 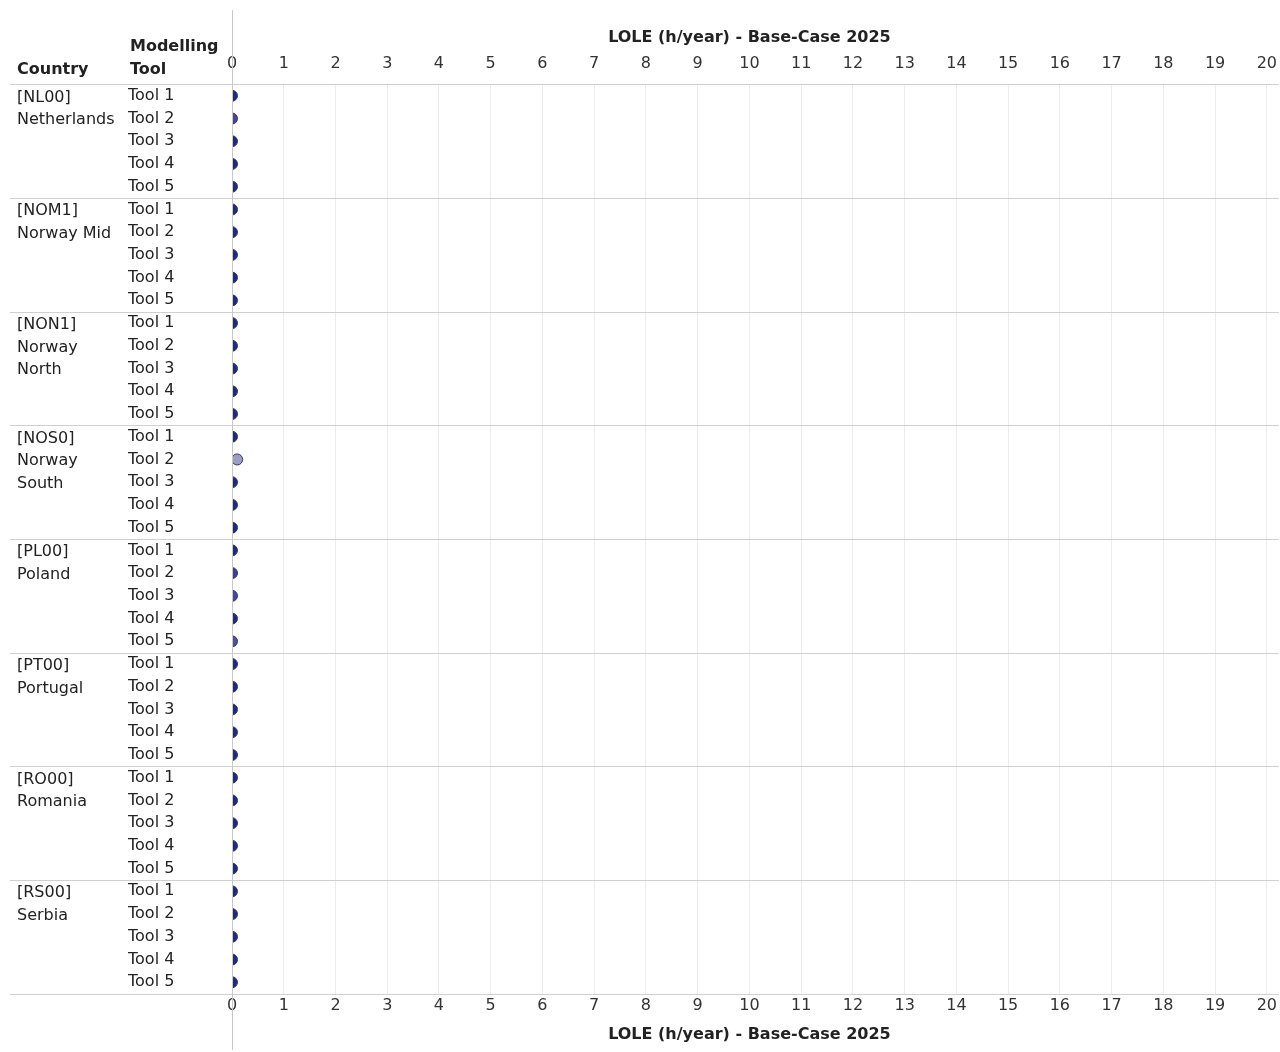 I want to click on x2-tick-label: 19, so click(x=1215, y=62).